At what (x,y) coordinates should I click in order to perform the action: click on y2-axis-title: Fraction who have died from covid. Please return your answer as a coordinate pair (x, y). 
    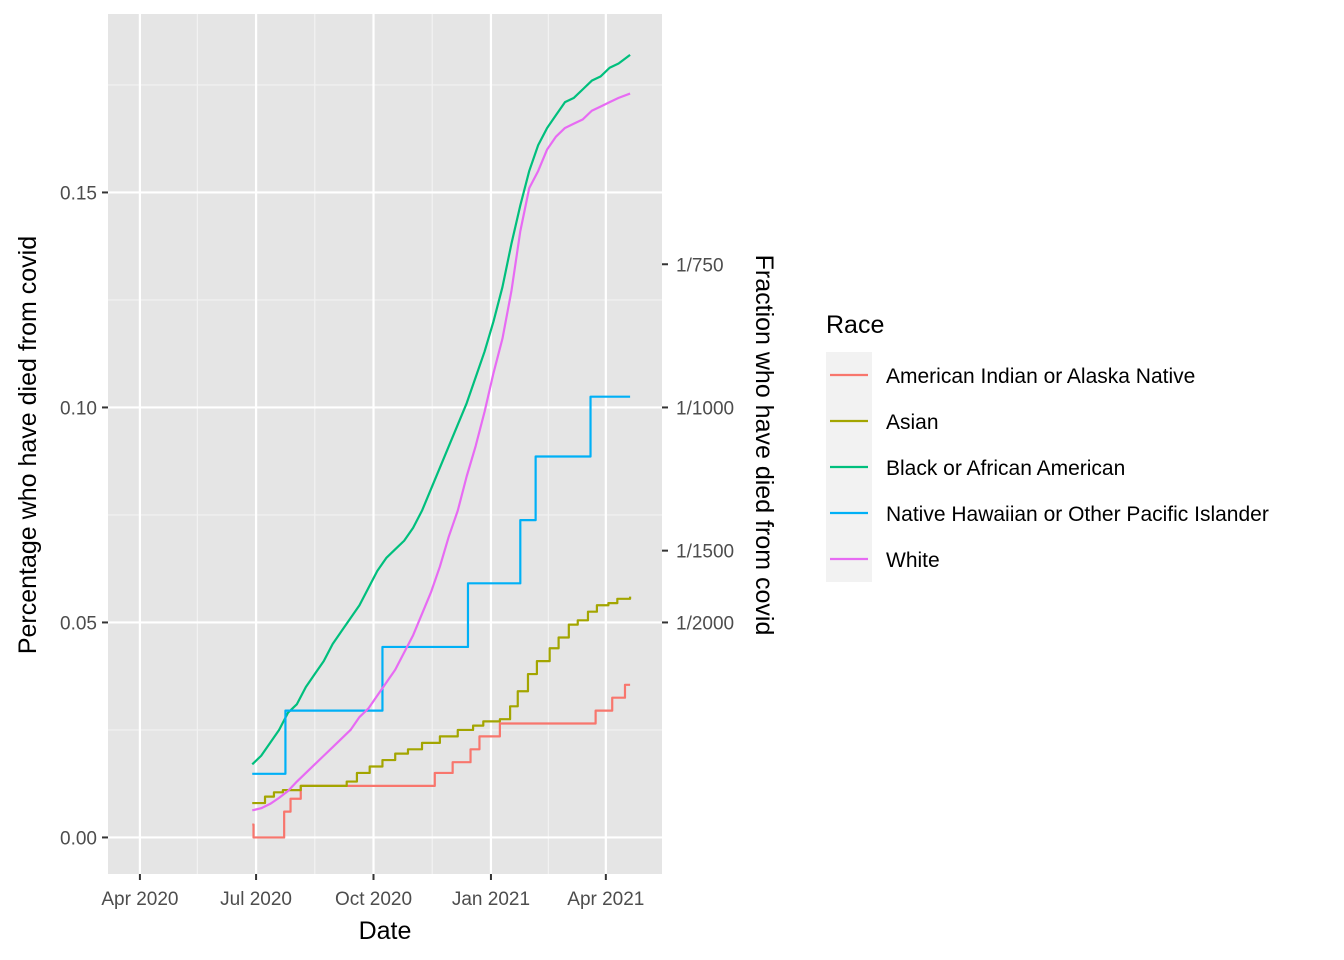
    Looking at the image, I should click on (764, 445).